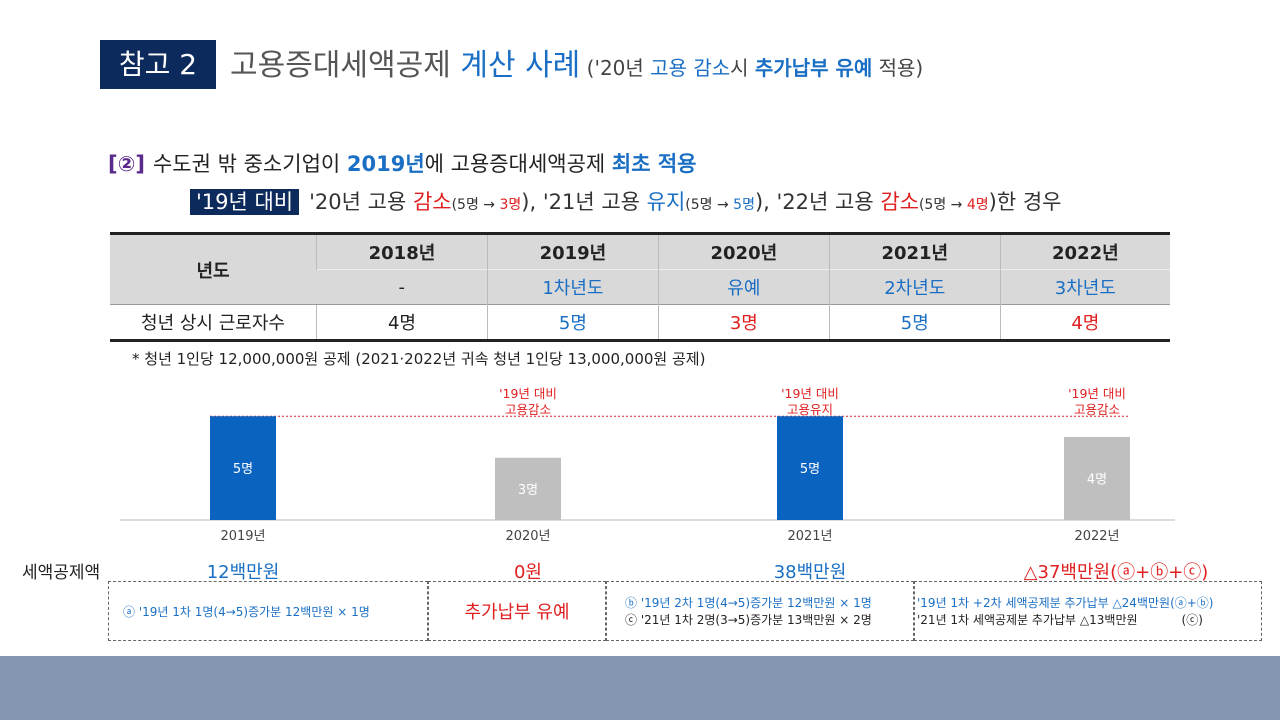 This screenshot has width=1280, height=720. Describe the element at coordinates (527, 572) in the screenshot. I see `credit-amount-2020: 0원` at that location.